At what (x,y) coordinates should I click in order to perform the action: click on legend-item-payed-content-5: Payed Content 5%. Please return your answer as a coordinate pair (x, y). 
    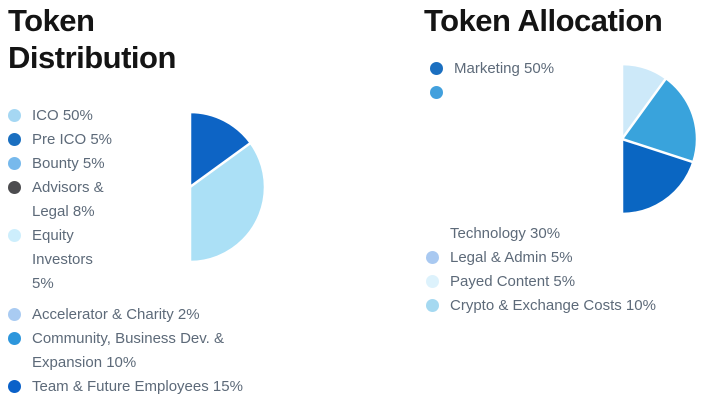
    Looking at the image, I should click on (565, 282).